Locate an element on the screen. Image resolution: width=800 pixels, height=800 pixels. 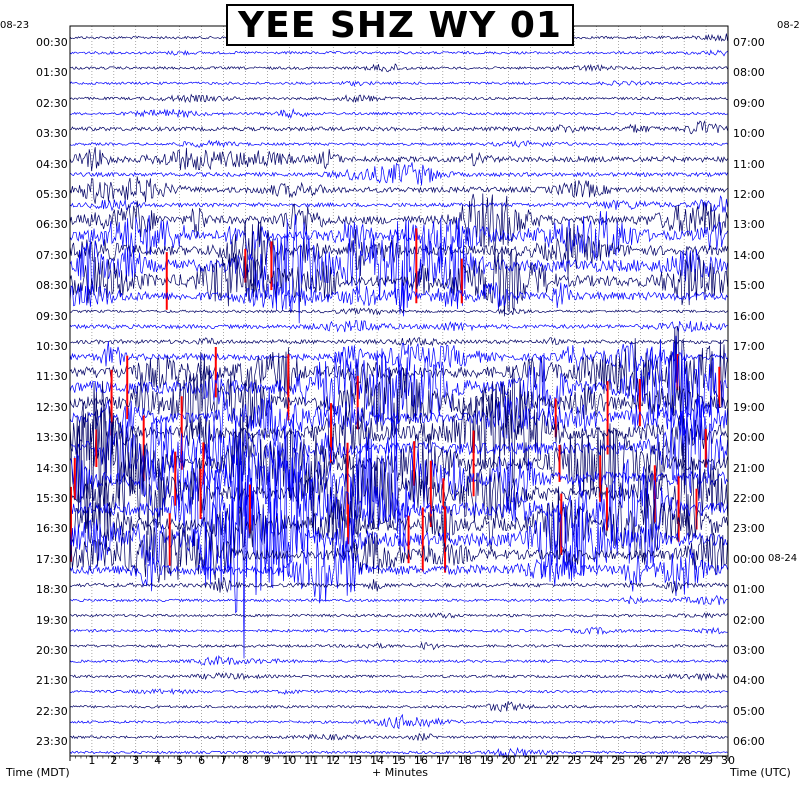
right-hour-label: 14:00 is located at coordinates (749, 255).